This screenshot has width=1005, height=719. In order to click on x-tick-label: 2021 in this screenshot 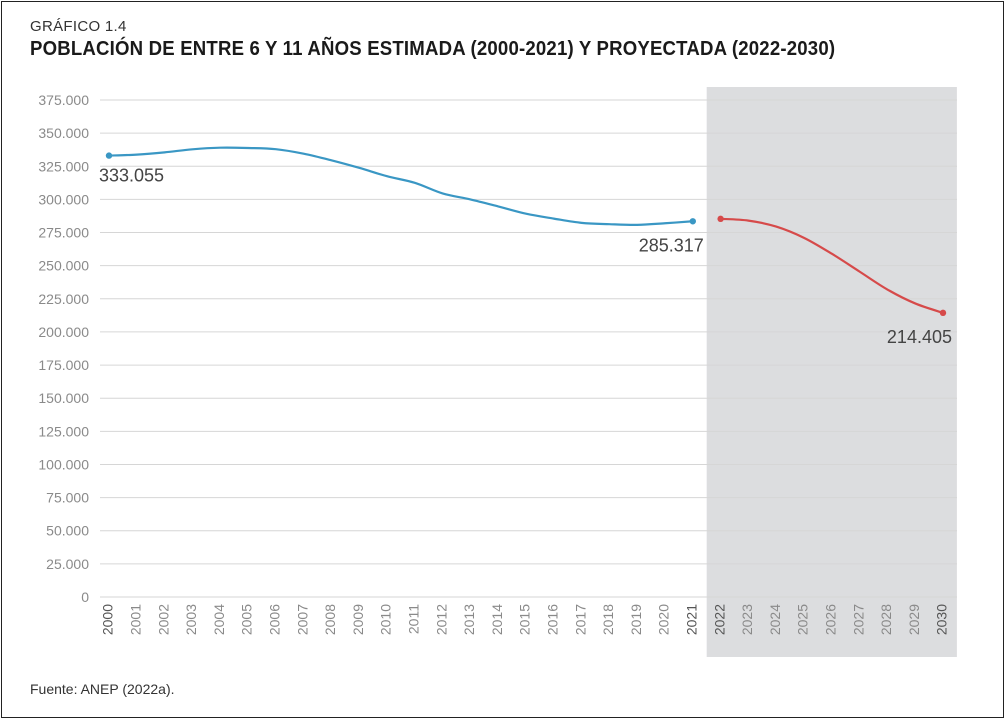, I will do `click(692, 619)`.